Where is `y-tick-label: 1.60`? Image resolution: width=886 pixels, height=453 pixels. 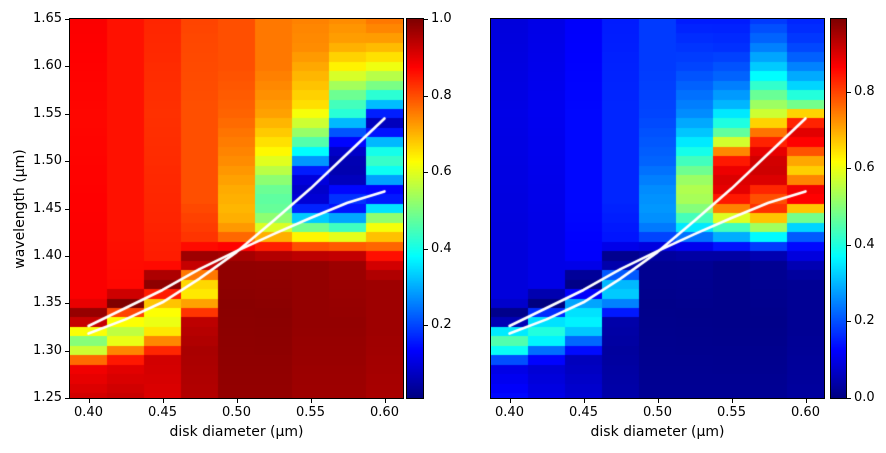
y-tick-label: 1.60 is located at coordinates (47, 66).